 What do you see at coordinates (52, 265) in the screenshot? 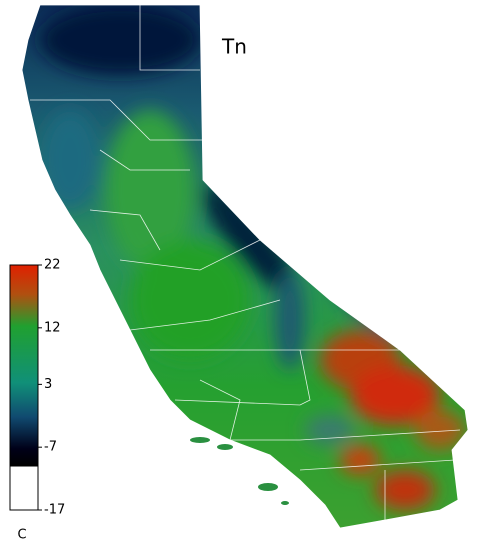
I see `colorbar-tick-label: 22` at bounding box center [52, 265].